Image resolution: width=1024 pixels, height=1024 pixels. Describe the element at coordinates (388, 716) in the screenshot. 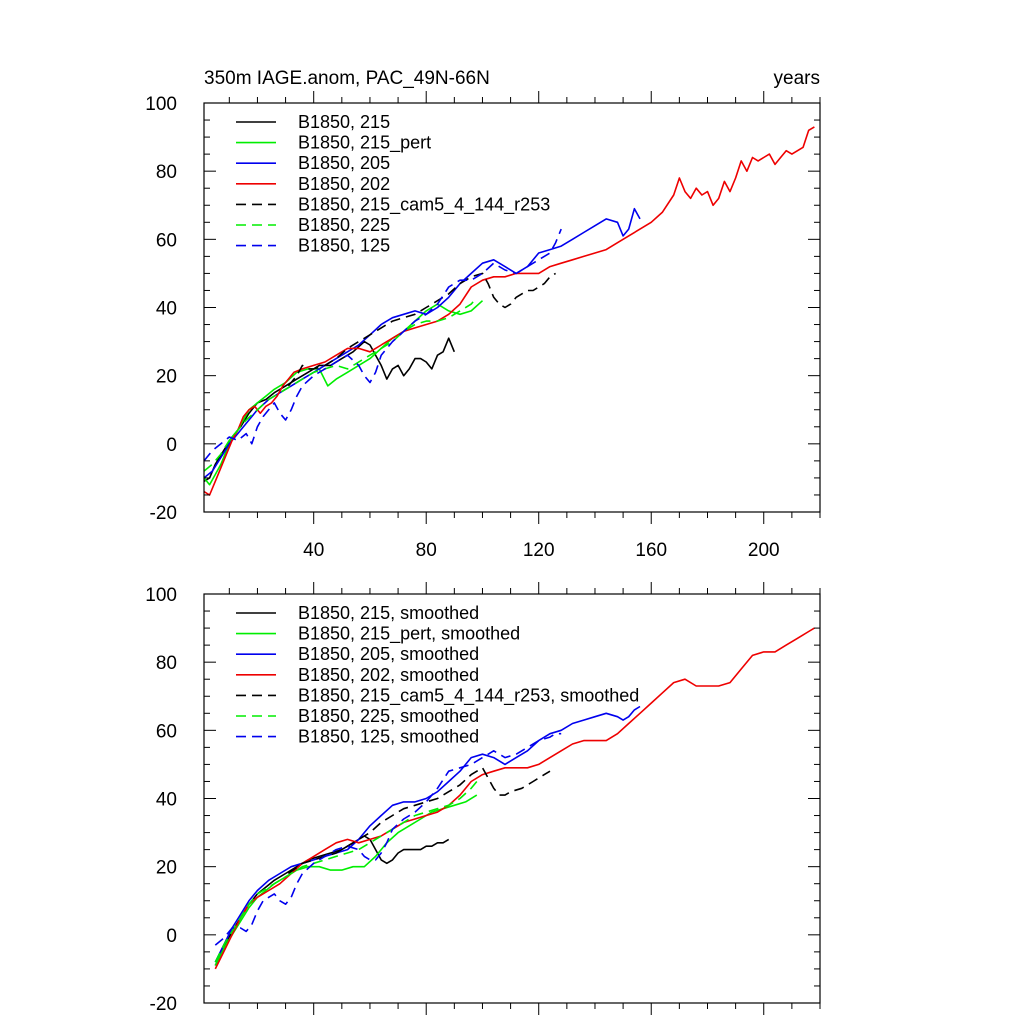

I see `legend-label: B1850, 225, smoothed` at that location.